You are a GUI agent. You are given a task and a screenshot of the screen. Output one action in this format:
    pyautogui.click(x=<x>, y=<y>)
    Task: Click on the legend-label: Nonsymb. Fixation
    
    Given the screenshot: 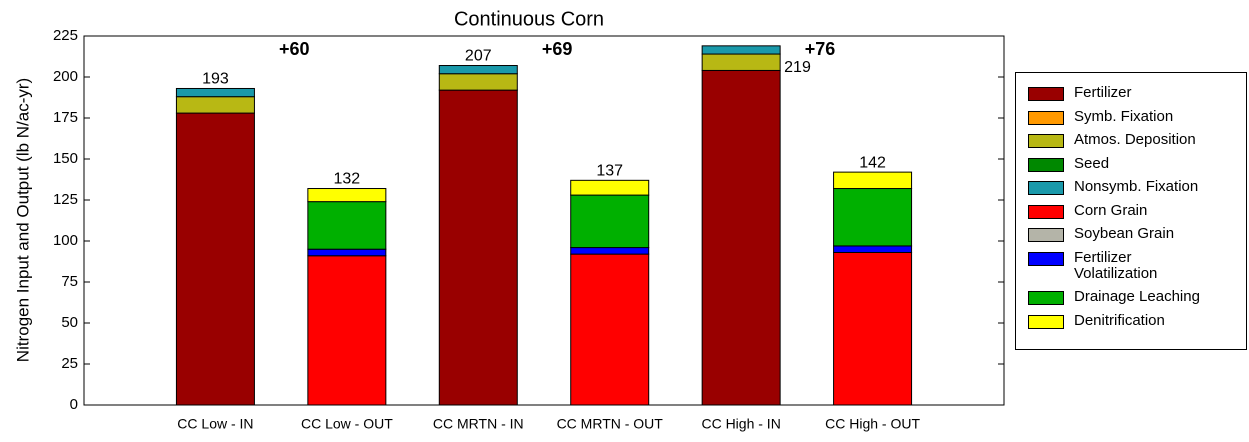 What is the action you would take?
    pyautogui.click(x=1136, y=186)
    